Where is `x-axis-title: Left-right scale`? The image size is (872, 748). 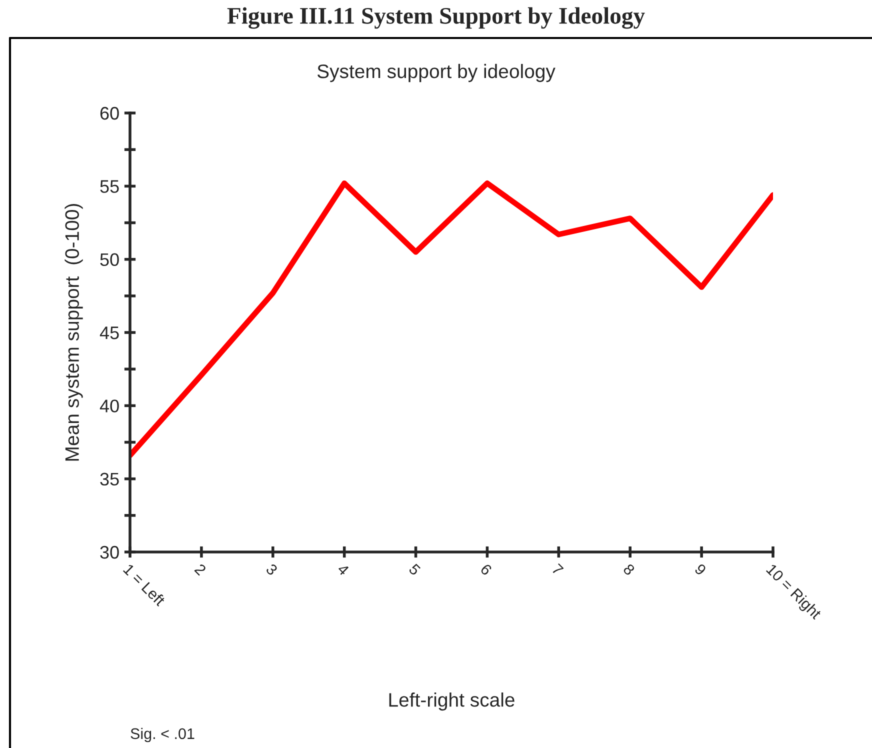 x-axis-title: Left-right scale is located at coordinates (451, 701).